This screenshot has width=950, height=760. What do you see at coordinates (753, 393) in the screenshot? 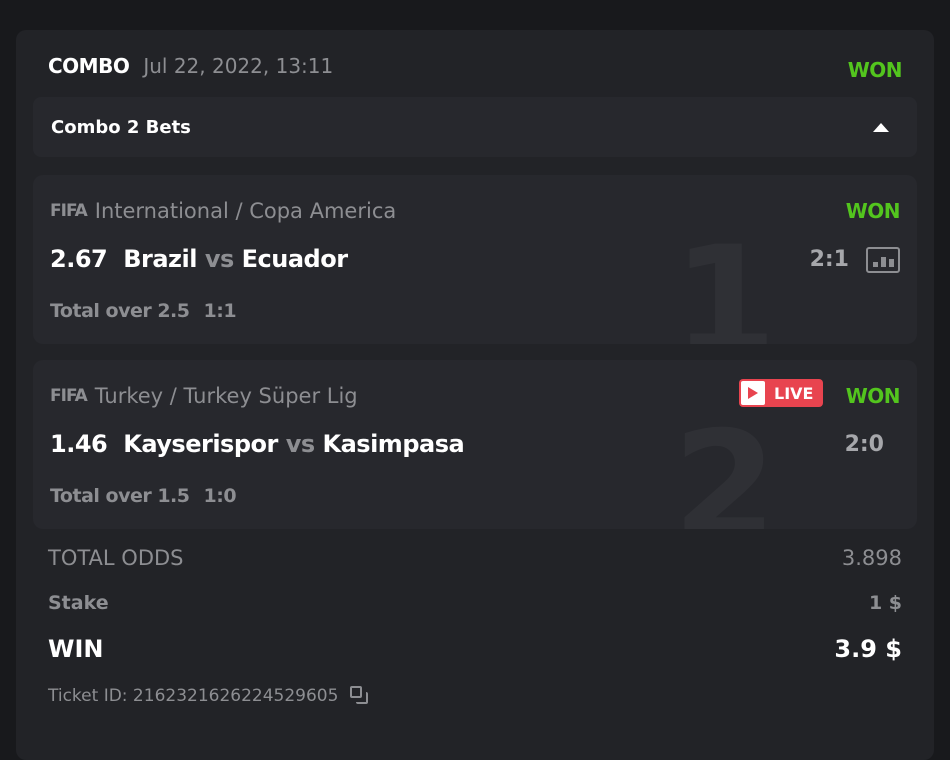
I see `play-icon` at bounding box center [753, 393].